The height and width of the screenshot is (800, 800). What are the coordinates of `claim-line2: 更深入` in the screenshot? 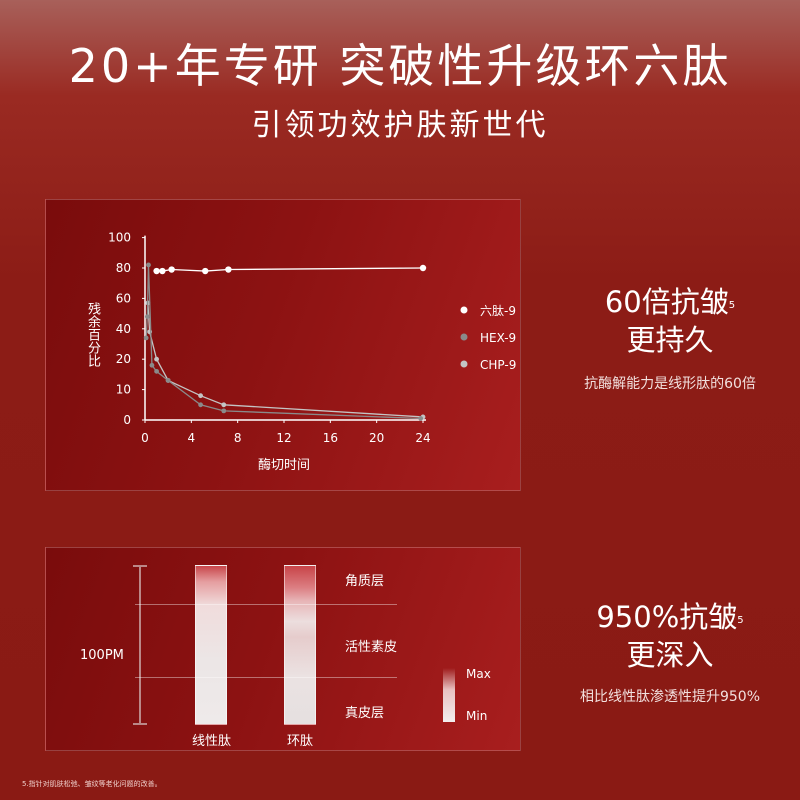 It's located at (670, 655).